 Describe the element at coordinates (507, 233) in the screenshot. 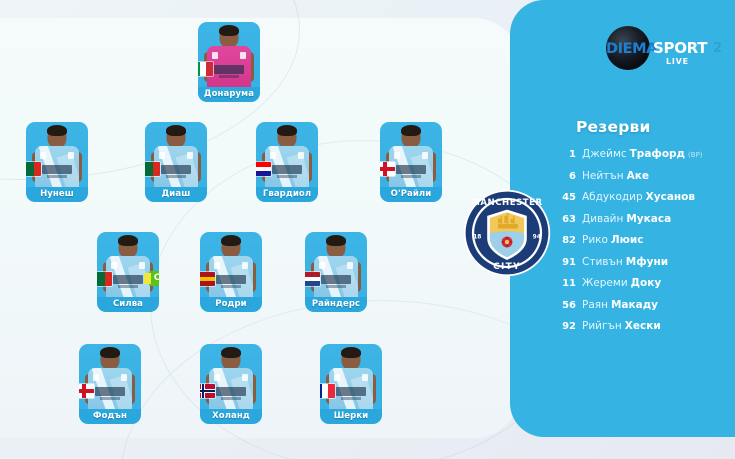

I see `manchester-city-crest: MANCHESTER CITY 18 94` at that location.